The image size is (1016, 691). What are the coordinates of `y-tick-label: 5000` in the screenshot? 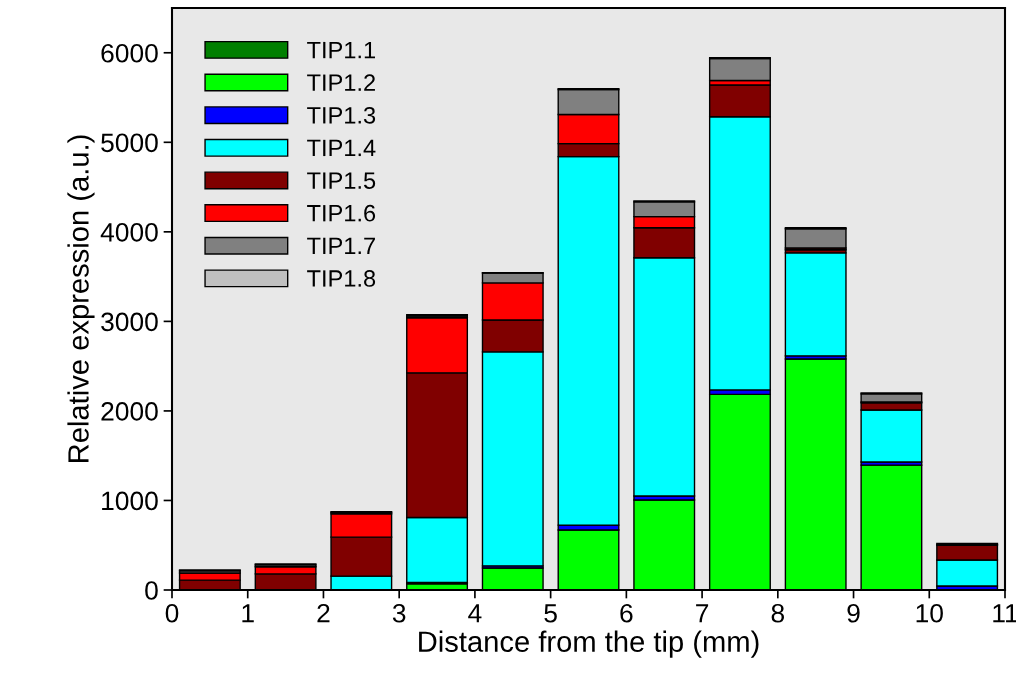 It's located at (129, 143).